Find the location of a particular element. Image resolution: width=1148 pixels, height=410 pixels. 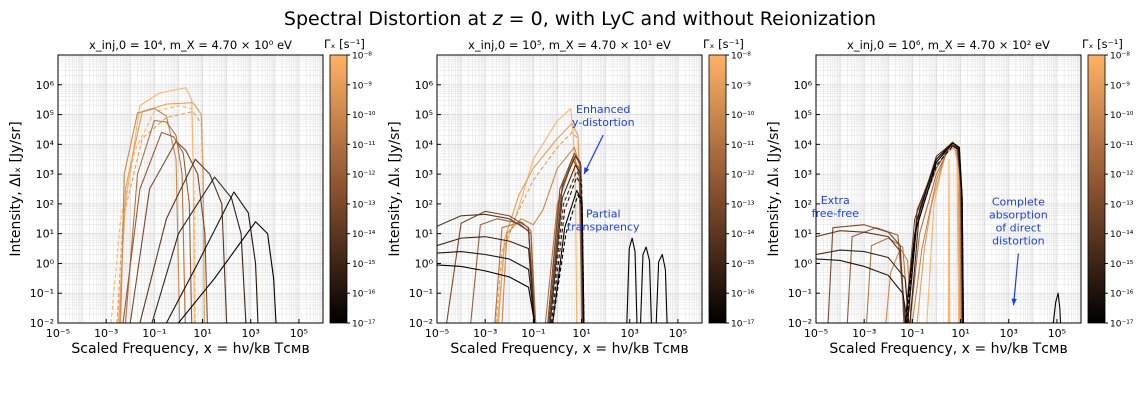

annotation-text: absorption is located at coordinates (1018, 214).